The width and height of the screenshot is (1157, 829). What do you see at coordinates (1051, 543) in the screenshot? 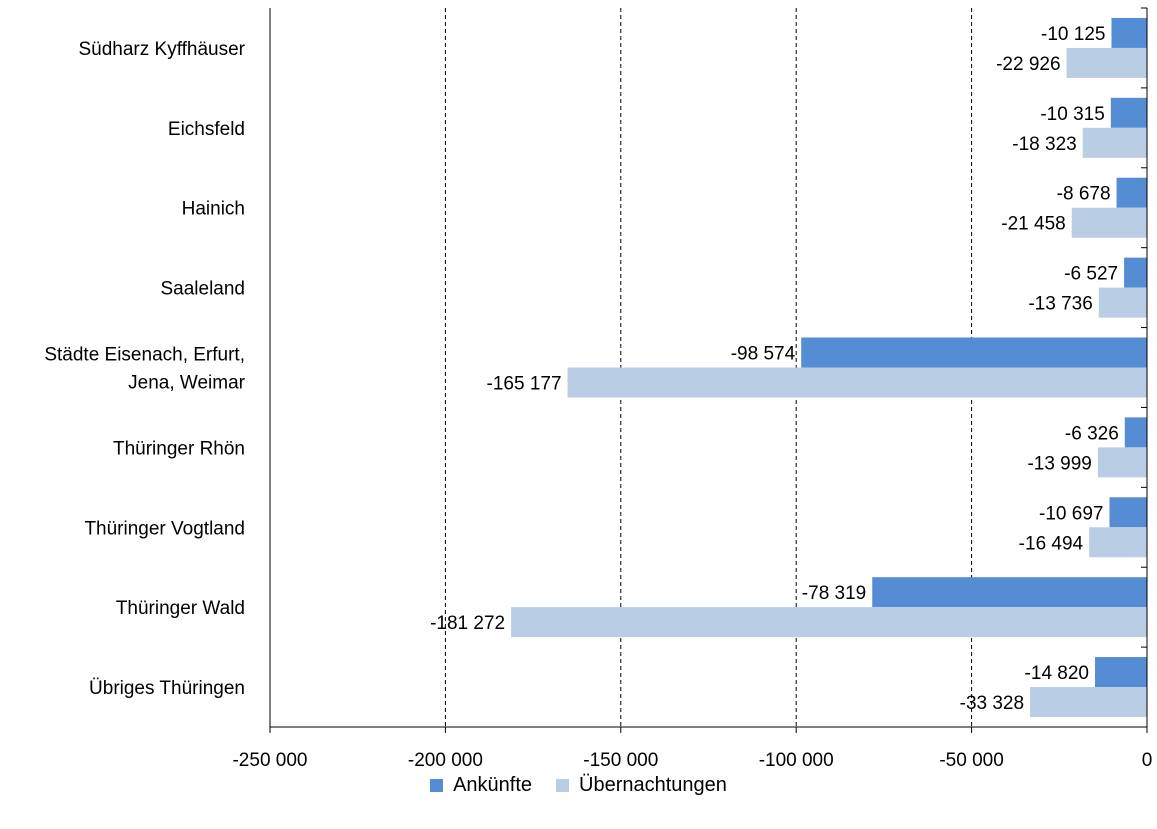
I see `data-label: -16 494` at bounding box center [1051, 543].